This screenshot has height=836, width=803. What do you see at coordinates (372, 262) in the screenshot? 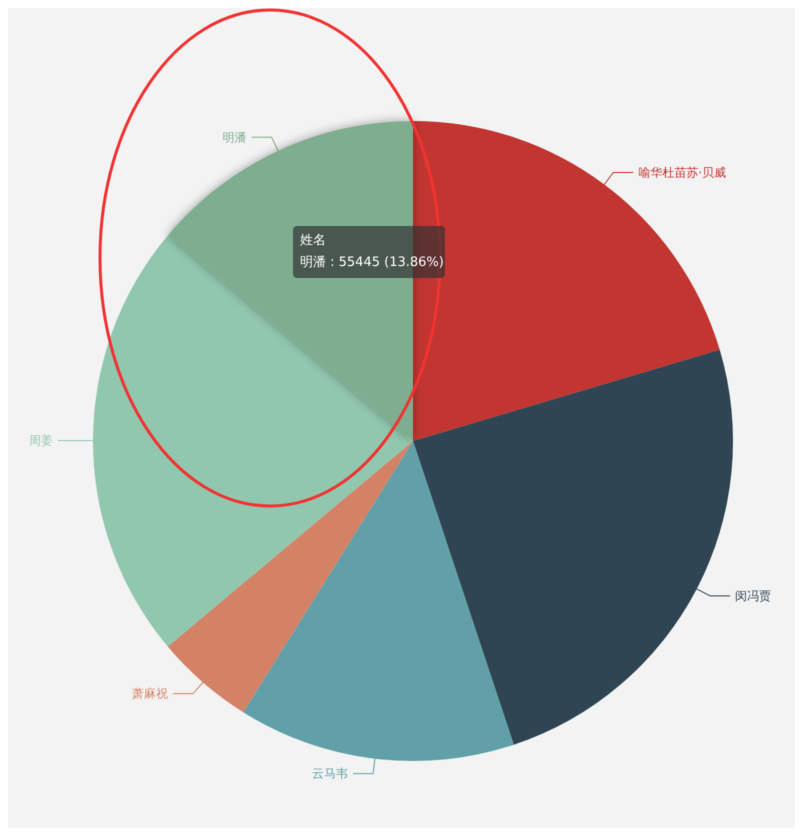
I see `text: 明潘 : 55445 (13.86%)` at bounding box center [372, 262].